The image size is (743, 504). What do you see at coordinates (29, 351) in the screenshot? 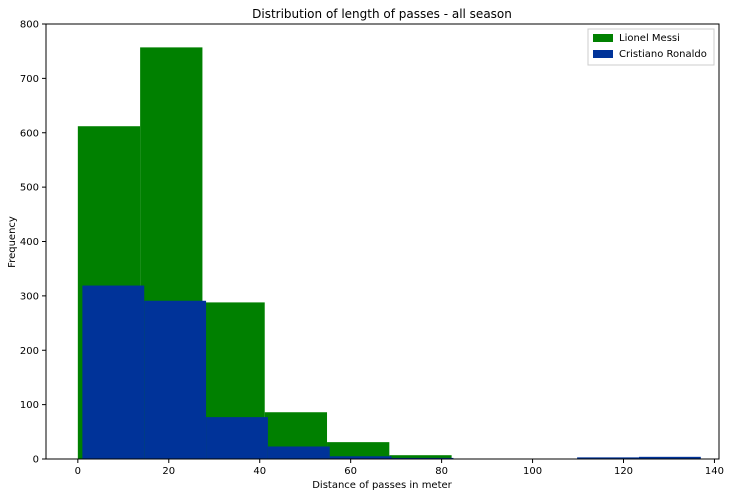
I see `y-tick-label: 200` at bounding box center [29, 351].